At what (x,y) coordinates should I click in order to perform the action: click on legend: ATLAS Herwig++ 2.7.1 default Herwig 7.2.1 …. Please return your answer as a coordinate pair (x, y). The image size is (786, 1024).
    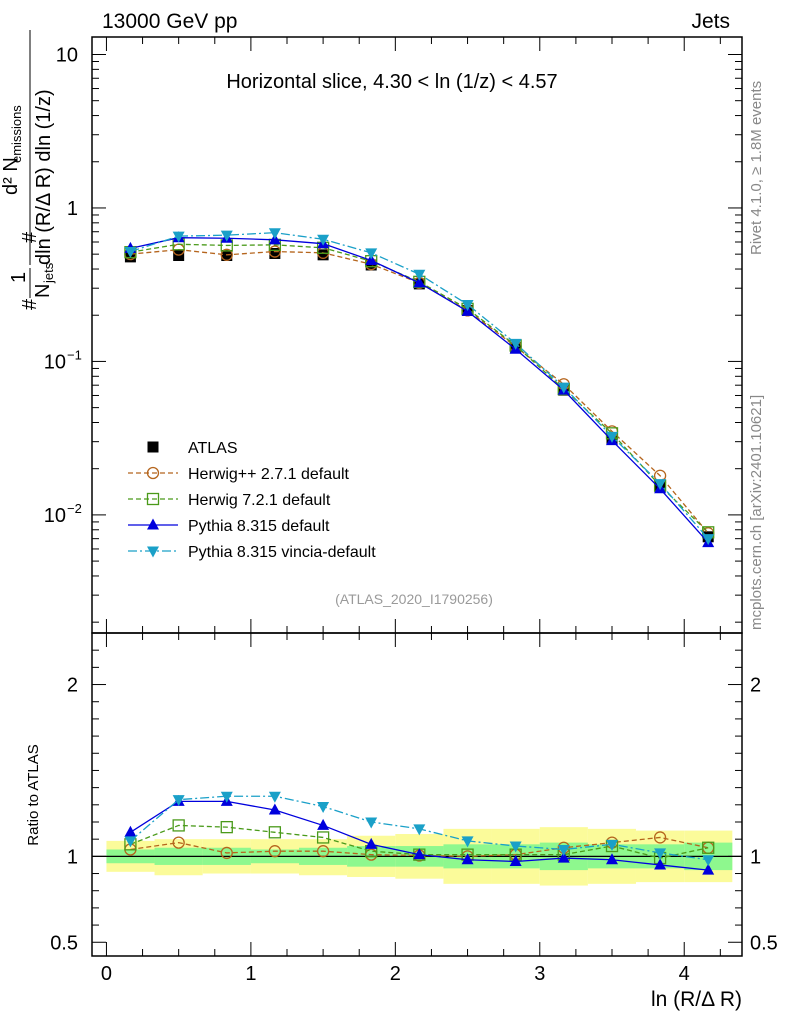
    Looking at the image, I should click on (252, 500).